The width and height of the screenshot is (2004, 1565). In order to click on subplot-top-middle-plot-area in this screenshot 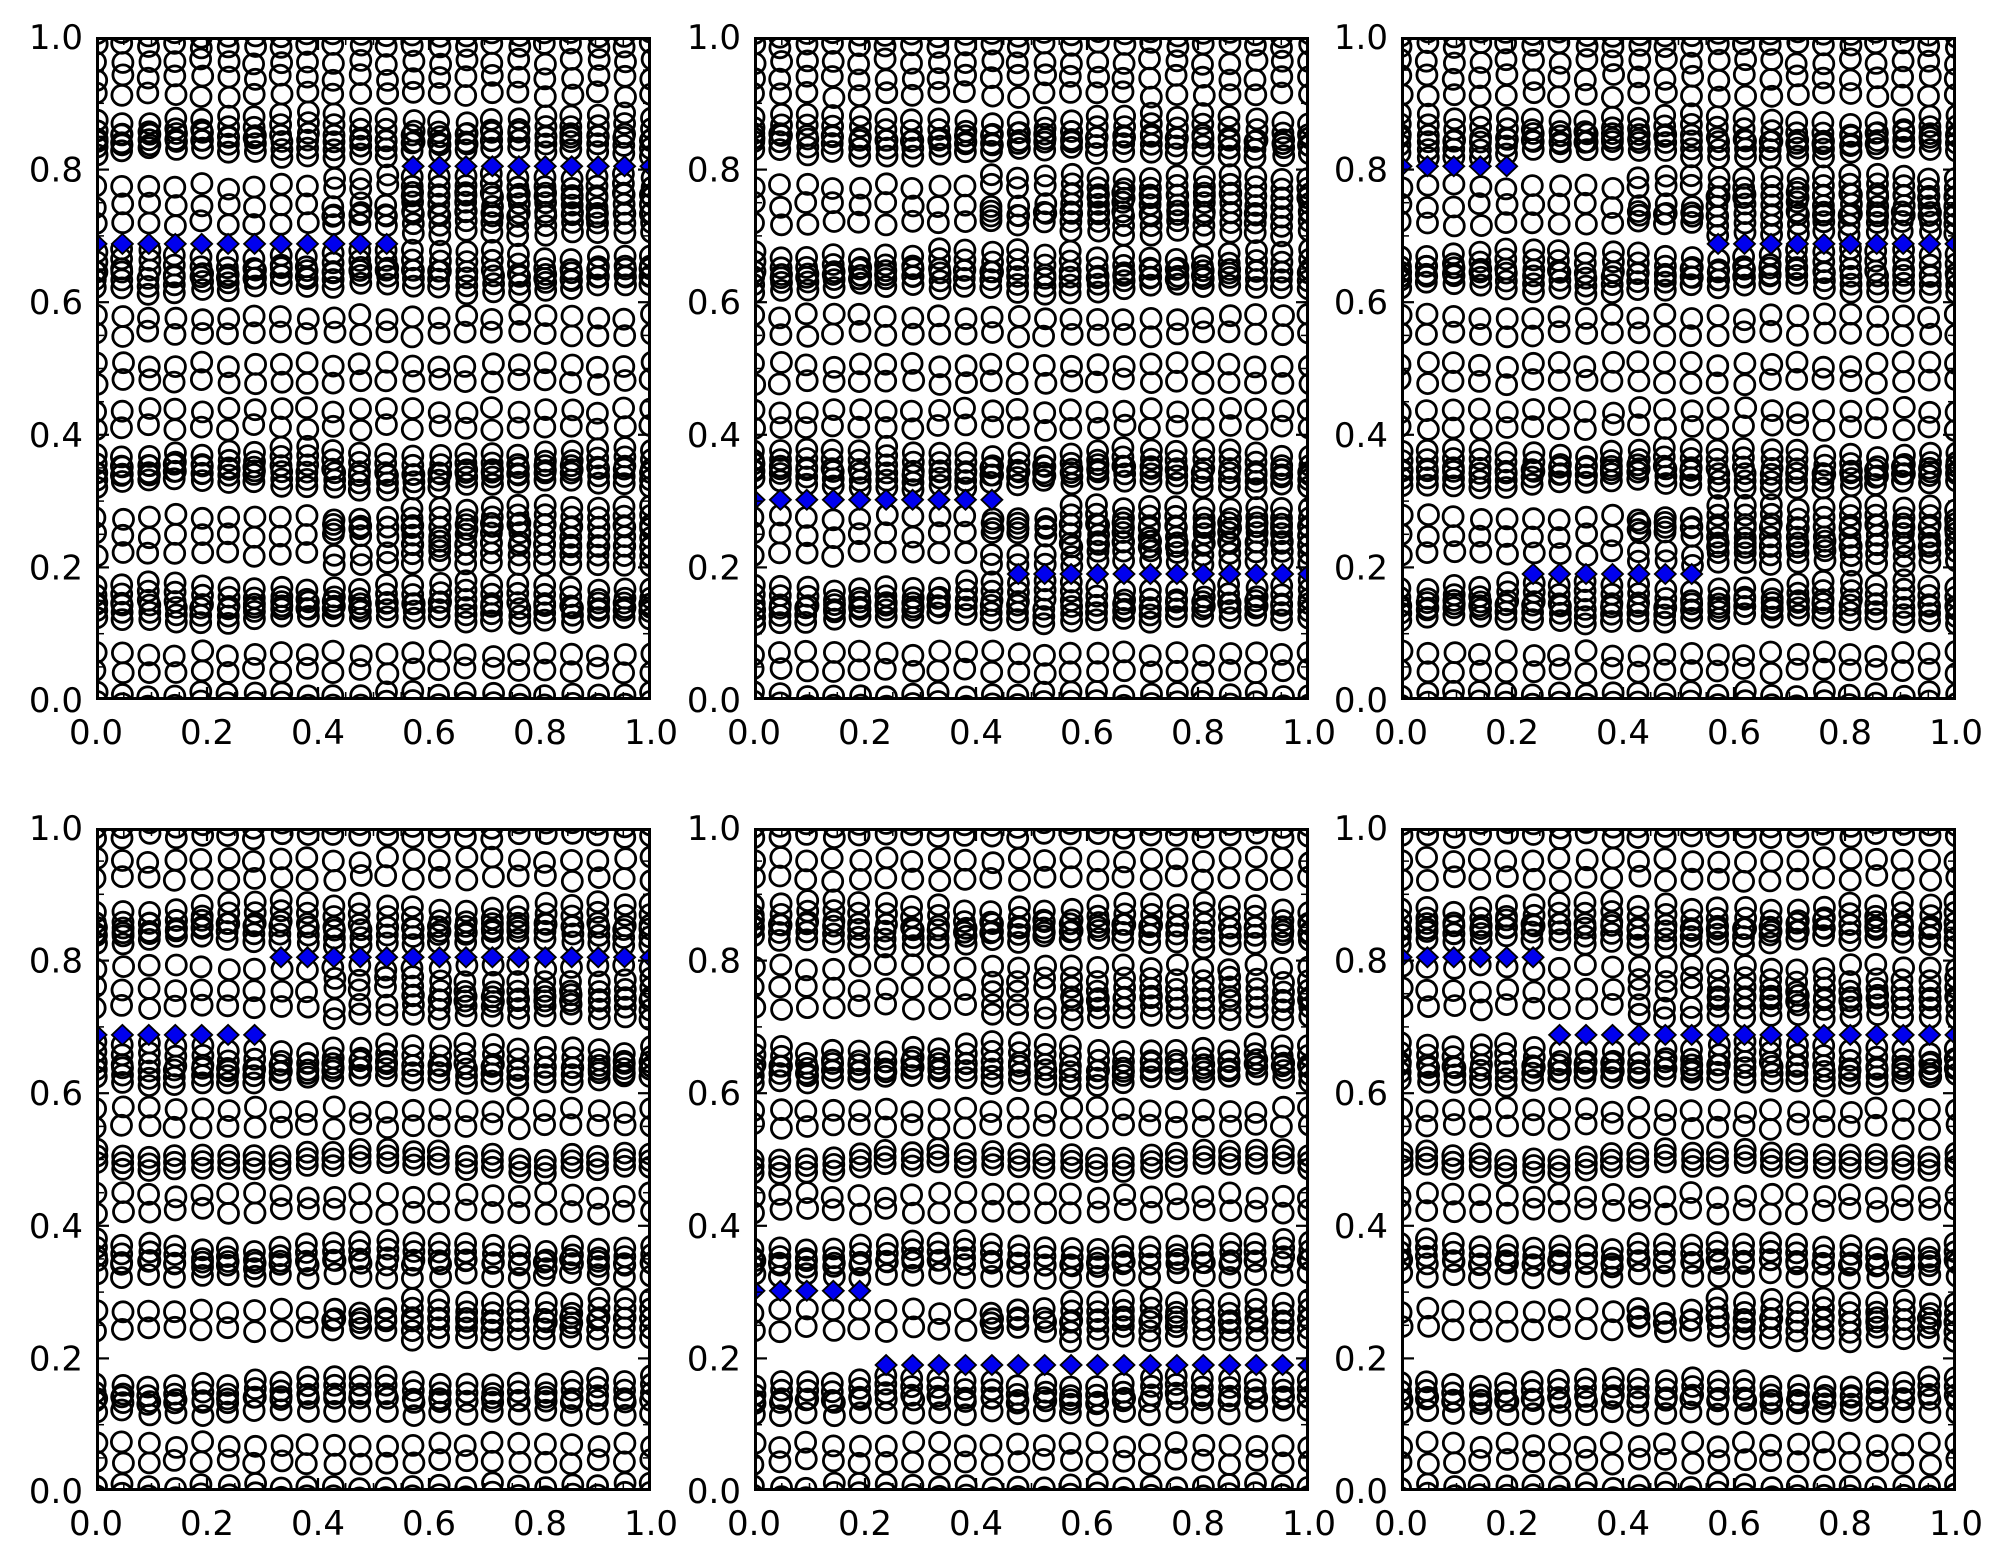, I will do `click(1031, 368)`.